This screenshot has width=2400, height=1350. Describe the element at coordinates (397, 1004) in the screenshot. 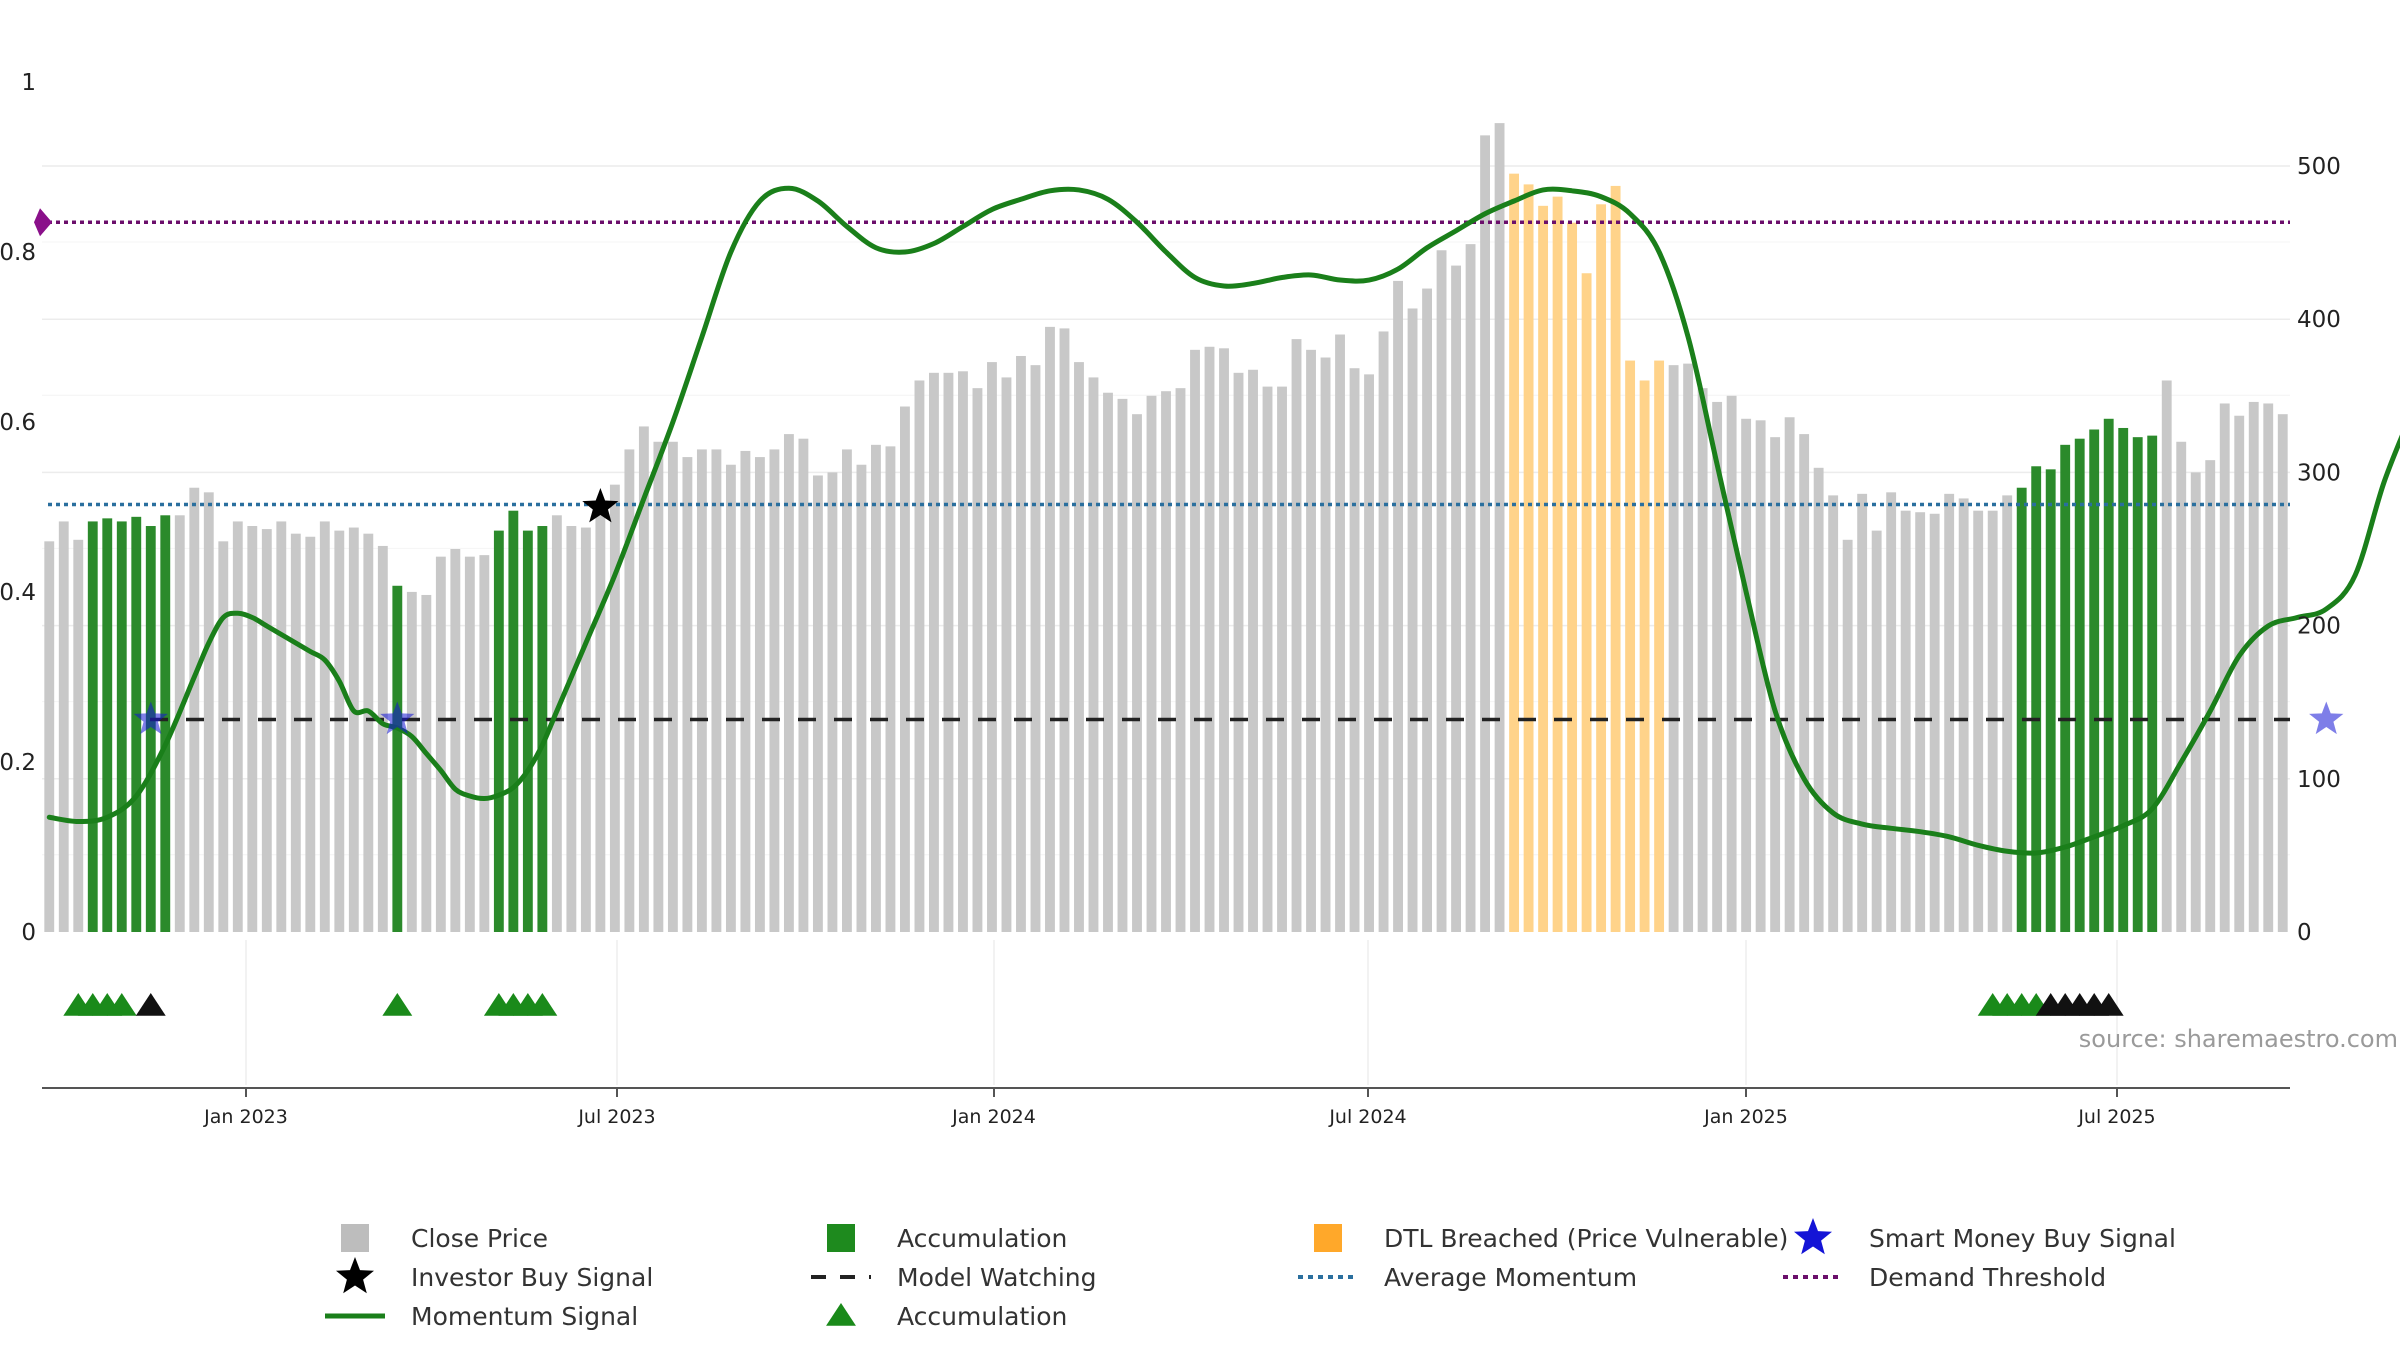

I see `accumulation-marker` at that location.